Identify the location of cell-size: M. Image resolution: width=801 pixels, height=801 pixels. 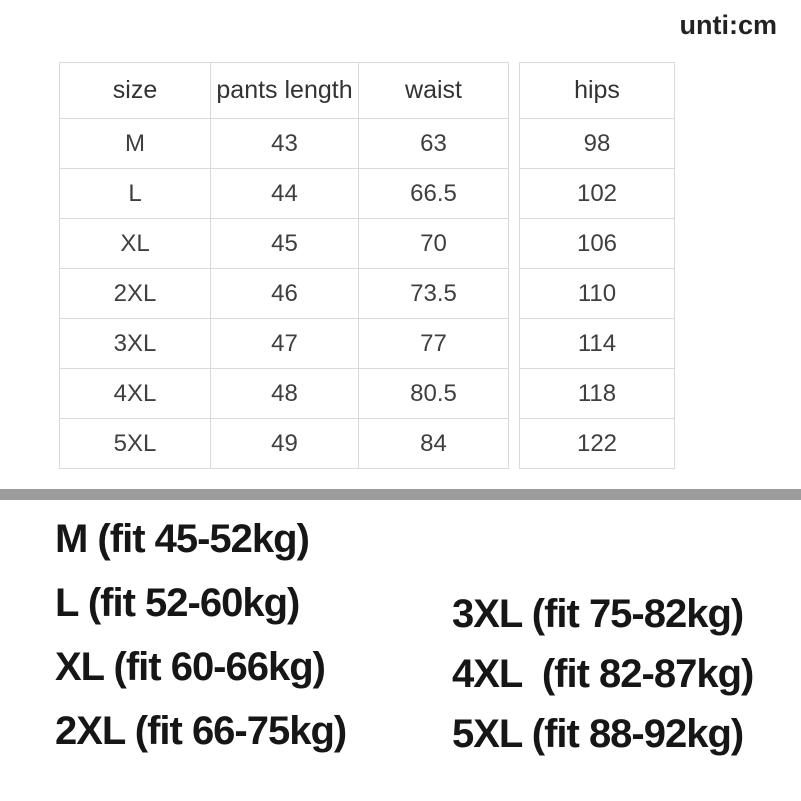
(135, 143).